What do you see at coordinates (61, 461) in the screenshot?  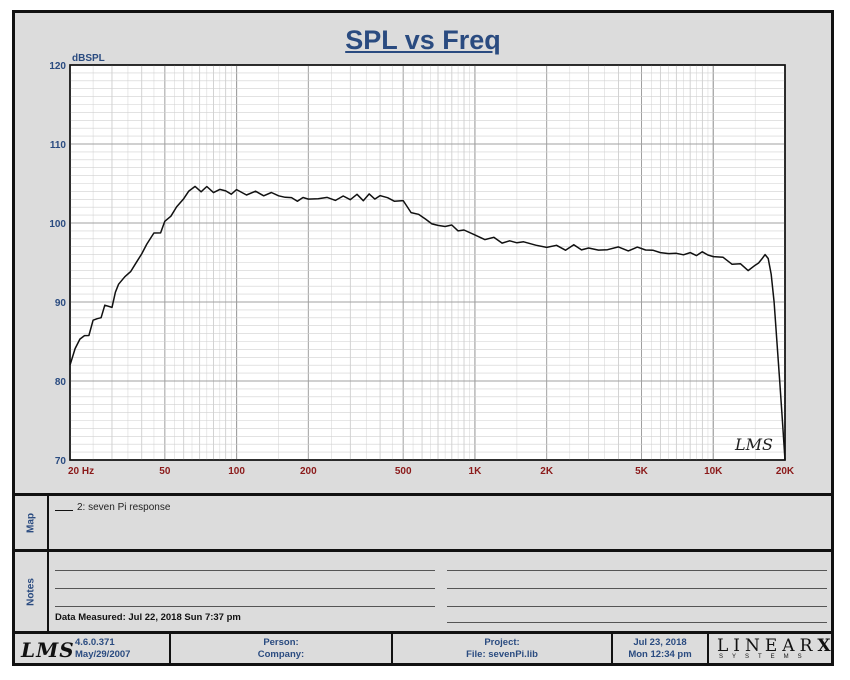 I see `y-tick-label: 70` at bounding box center [61, 461].